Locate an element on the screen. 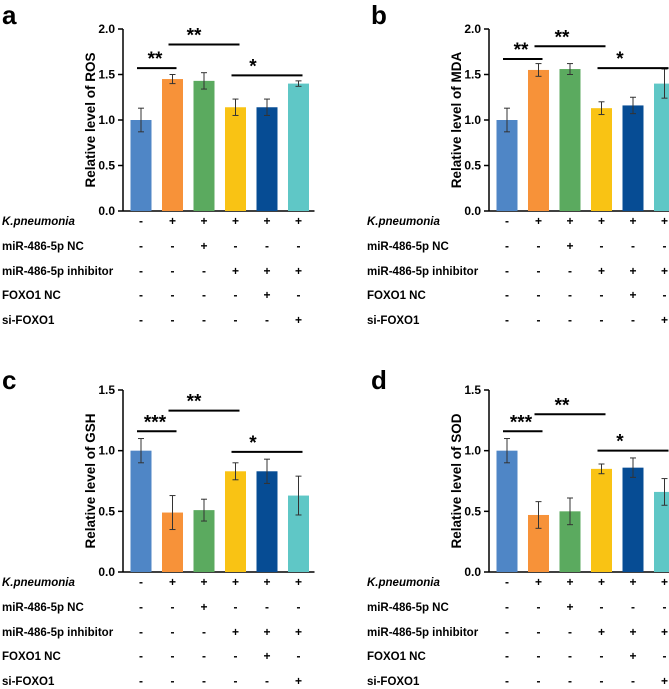  y-tick-label: 2.0 is located at coordinates (472, 29).